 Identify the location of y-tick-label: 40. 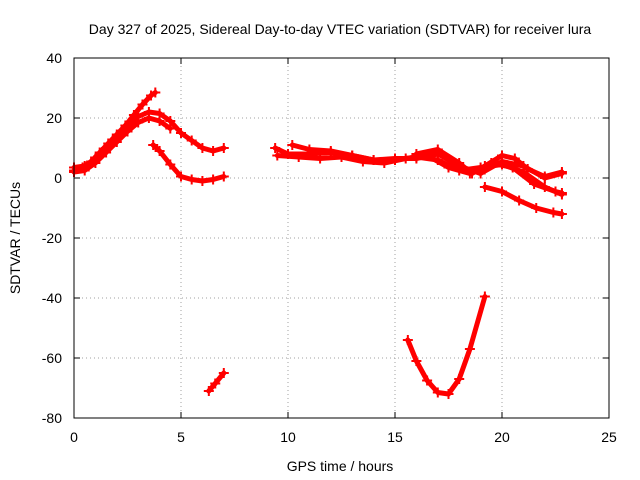
(54, 58).